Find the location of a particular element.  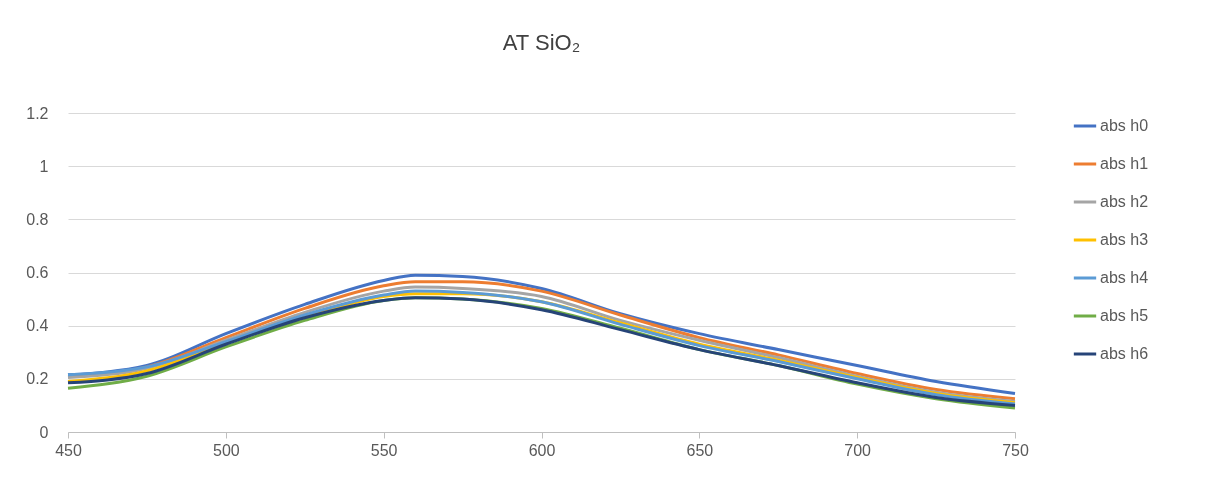

x-tick-label: 500 is located at coordinates (226, 450).